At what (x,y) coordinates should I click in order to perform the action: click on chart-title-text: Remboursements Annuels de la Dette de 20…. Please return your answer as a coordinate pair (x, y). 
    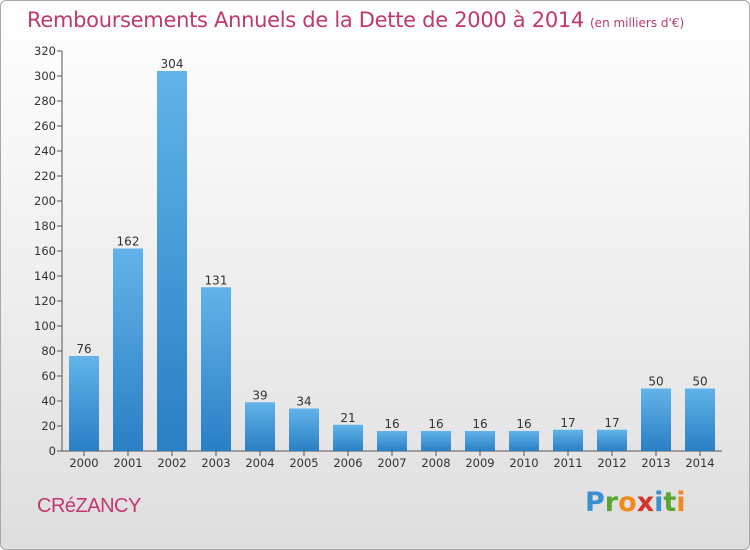
    Looking at the image, I should click on (305, 20).